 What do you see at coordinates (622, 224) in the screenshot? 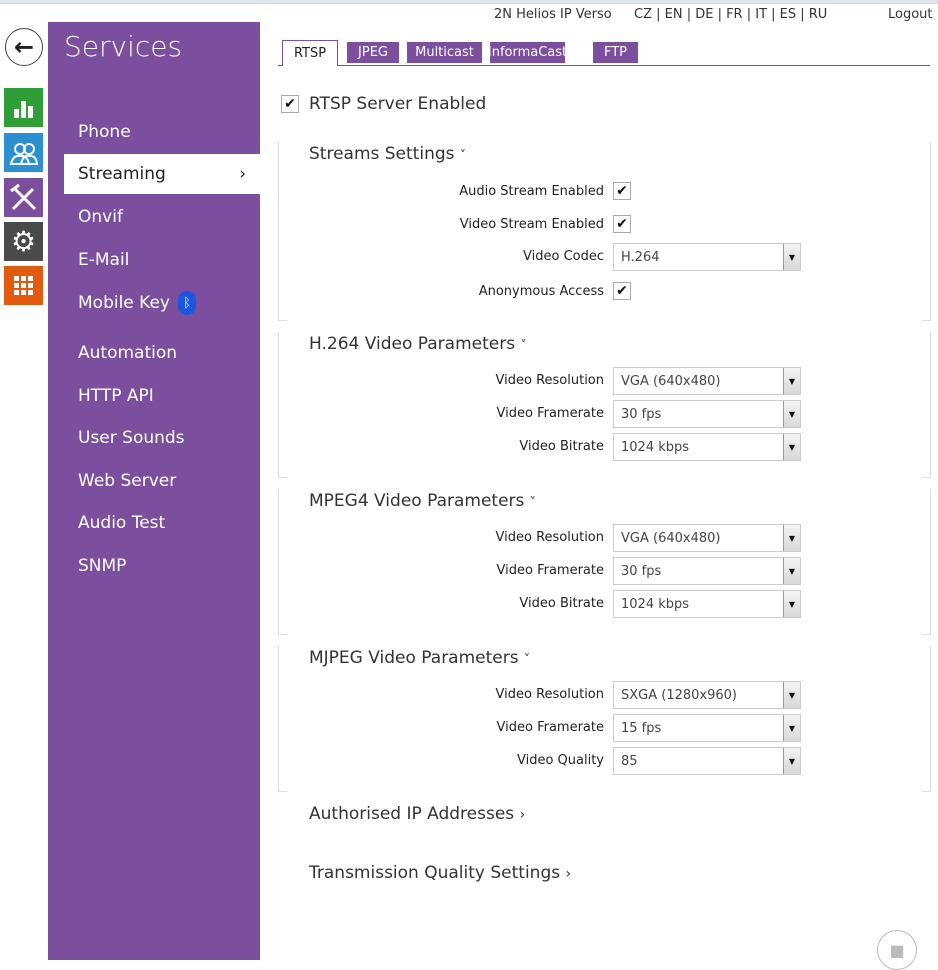
I see `video-stream-checkbox: ✔` at bounding box center [622, 224].